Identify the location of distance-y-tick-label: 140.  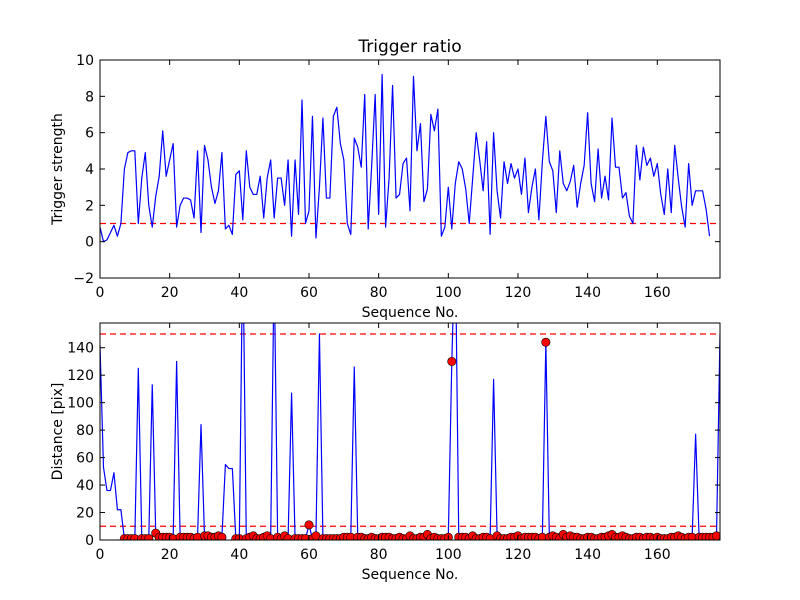
(80, 349).